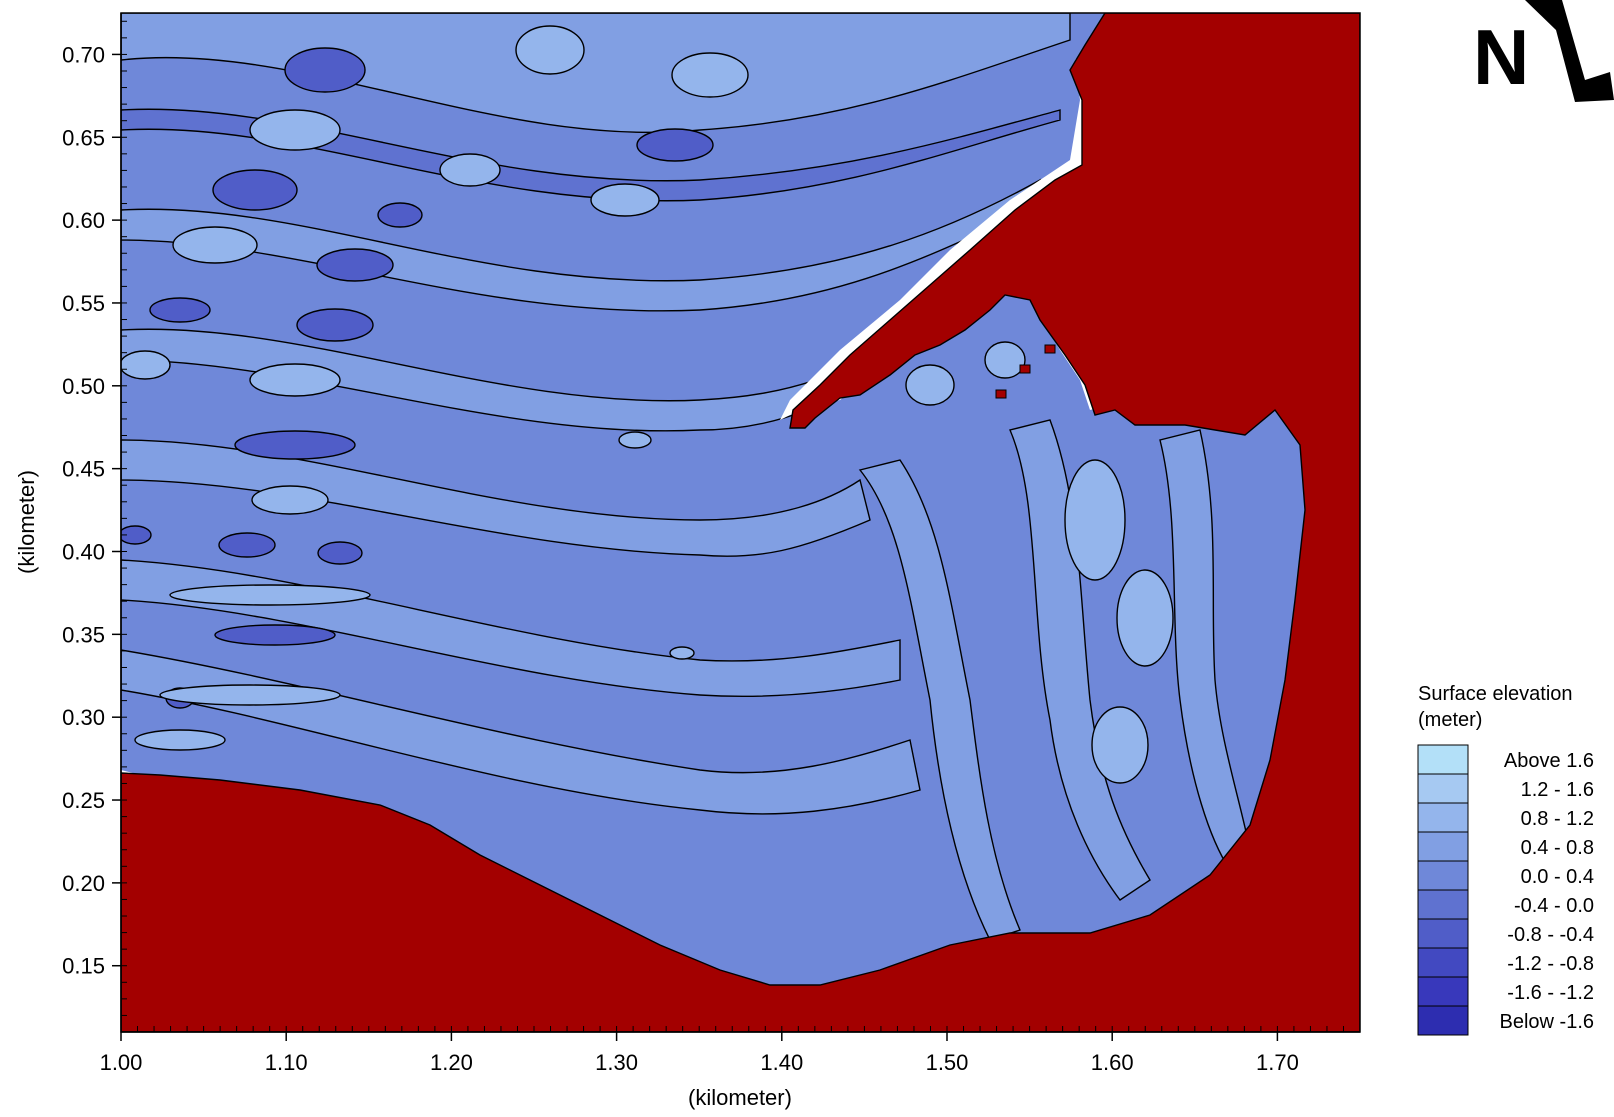 This screenshot has width=1614, height=1117. What do you see at coordinates (83, 717) in the screenshot?
I see `y-tick-label: 0.30` at bounding box center [83, 717].